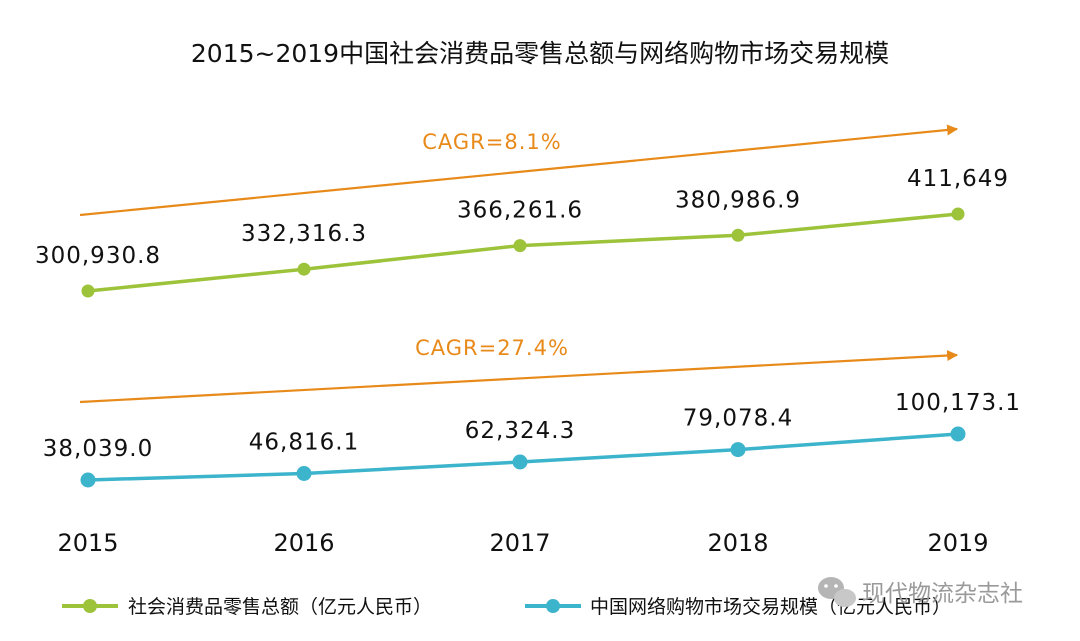 The image size is (1080, 641). I want to click on series-line-retail, so click(523, 252).